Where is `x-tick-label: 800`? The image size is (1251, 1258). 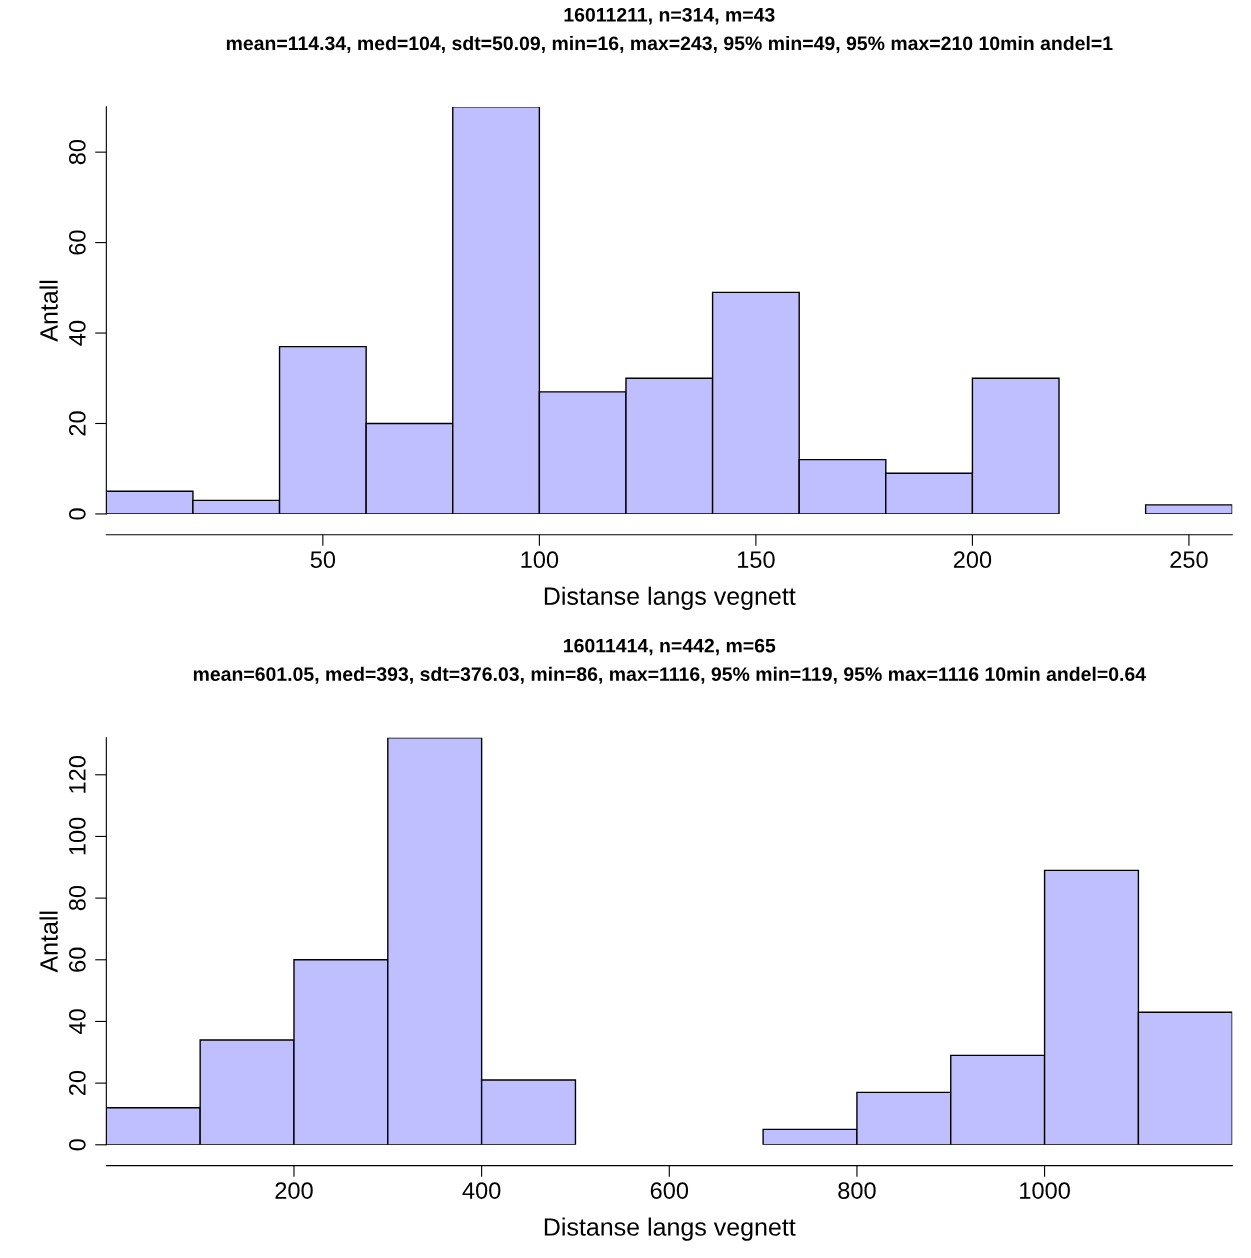 x-tick-label: 800 is located at coordinates (857, 1190).